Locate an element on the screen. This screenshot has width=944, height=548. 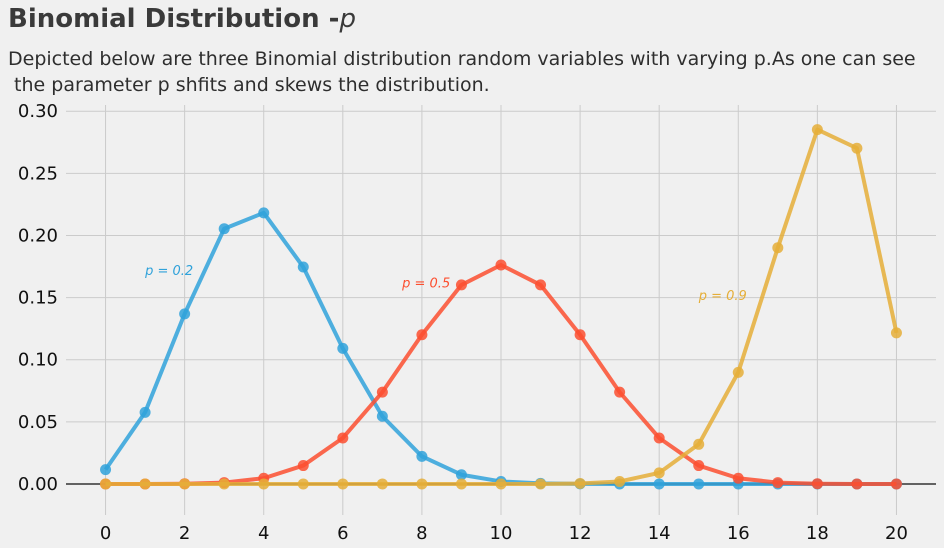
series-annotation: p = 0.9 is located at coordinates (722, 296).